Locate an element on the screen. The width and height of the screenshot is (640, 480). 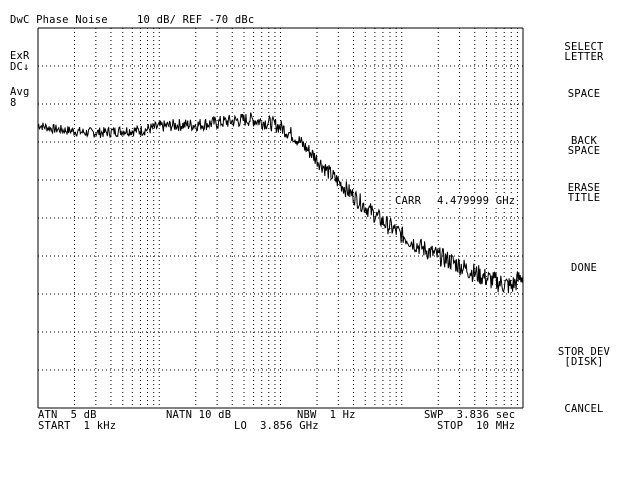
noise-attenuation-readout: NATN 10 dB is located at coordinates (199, 415).